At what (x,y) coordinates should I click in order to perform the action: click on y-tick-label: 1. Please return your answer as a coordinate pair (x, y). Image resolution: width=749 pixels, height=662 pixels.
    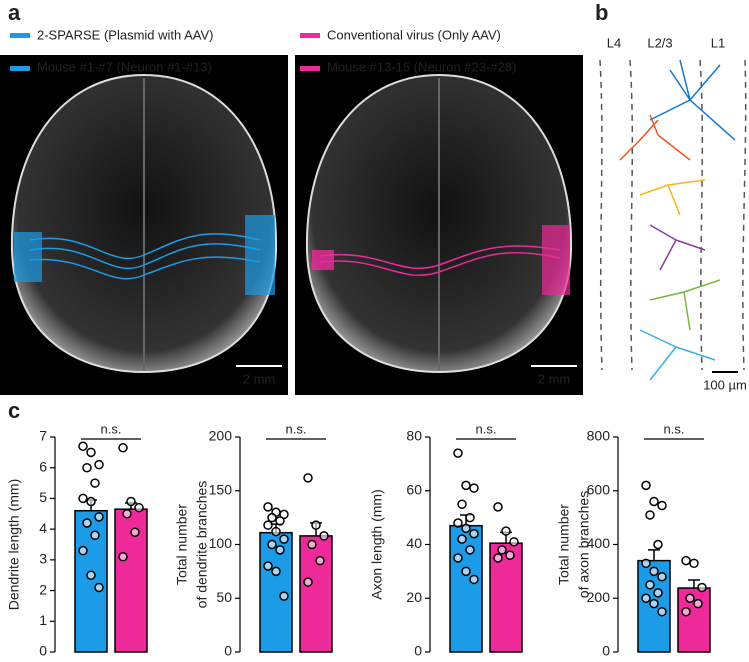
    Looking at the image, I should click on (43, 620).